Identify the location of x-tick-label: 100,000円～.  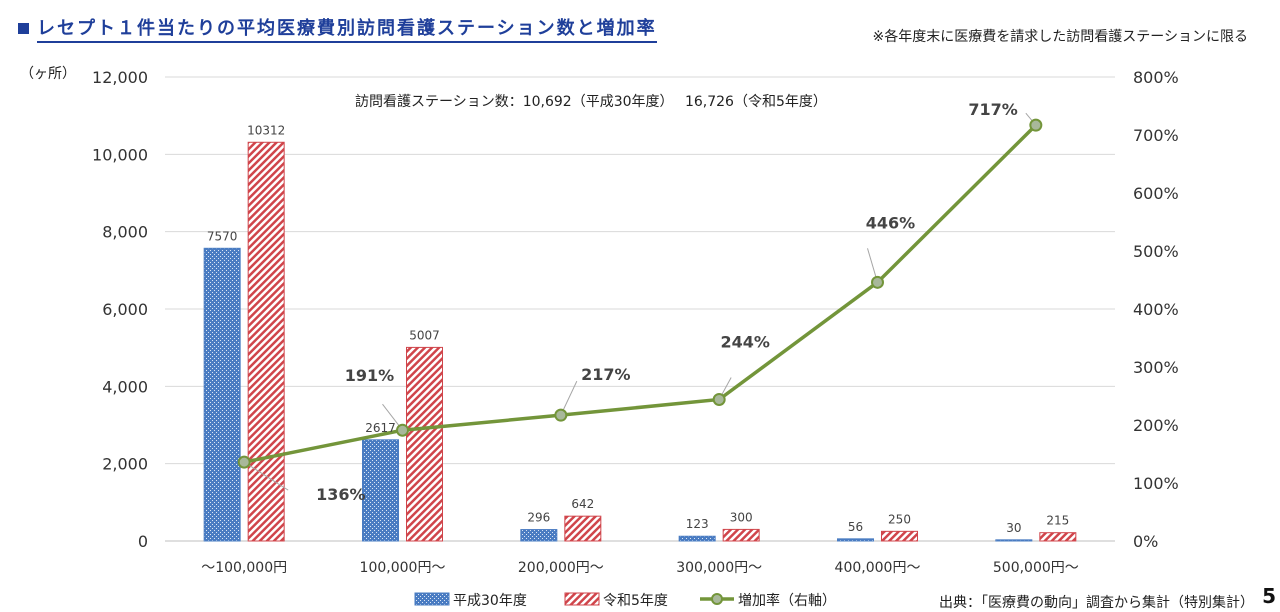
(403, 568).